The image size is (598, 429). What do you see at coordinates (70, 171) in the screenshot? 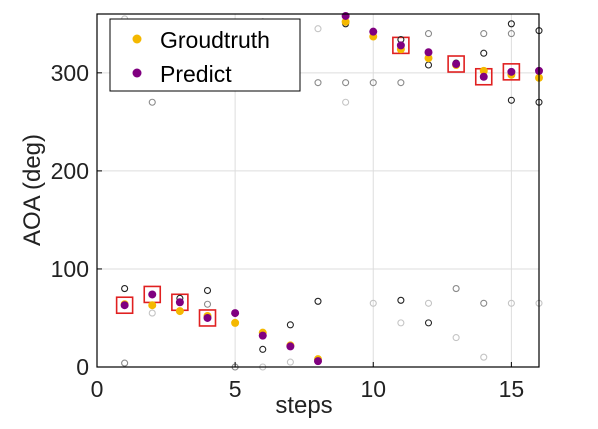
I see `y-tick-label: 200` at bounding box center [70, 171].